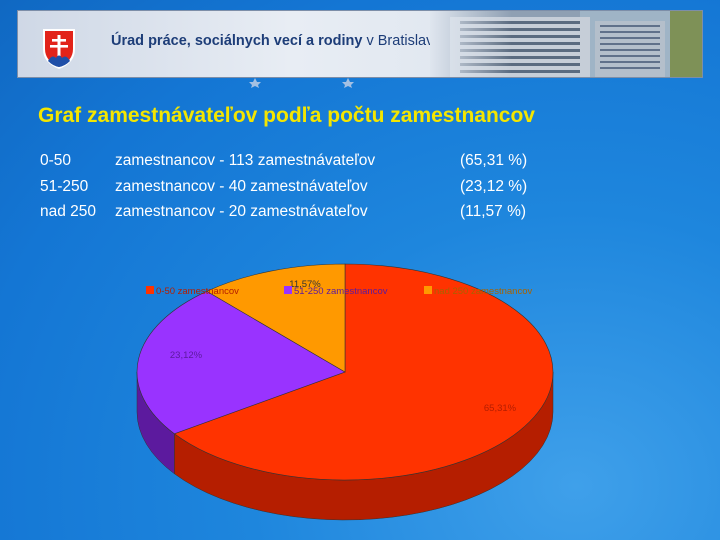 This screenshot has width=720, height=540. Describe the element at coordinates (301, 83) in the screenshot. I see `eu-stars-decoration` at that location.